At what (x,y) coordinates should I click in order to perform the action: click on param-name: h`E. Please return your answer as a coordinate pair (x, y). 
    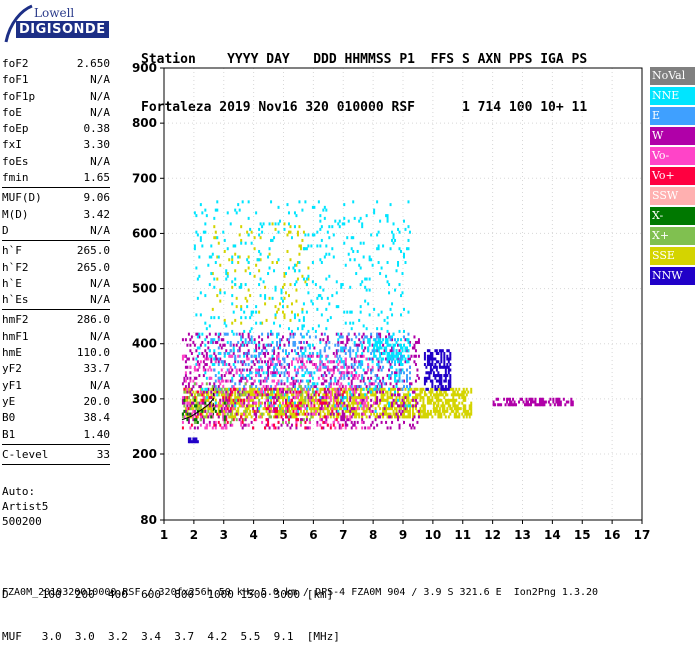
    Looking at the image, I should click on (12, 283).